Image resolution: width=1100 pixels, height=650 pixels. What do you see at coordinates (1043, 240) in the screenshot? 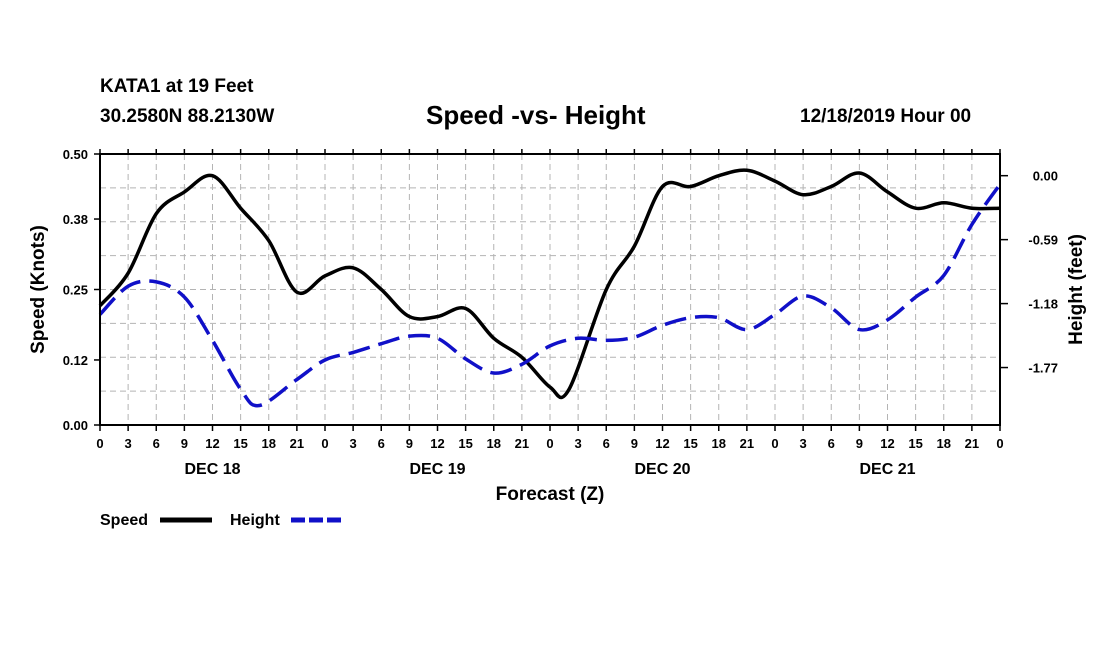
I see `y-right-tick-label: -0.59` at bounding box center [1043, 240].